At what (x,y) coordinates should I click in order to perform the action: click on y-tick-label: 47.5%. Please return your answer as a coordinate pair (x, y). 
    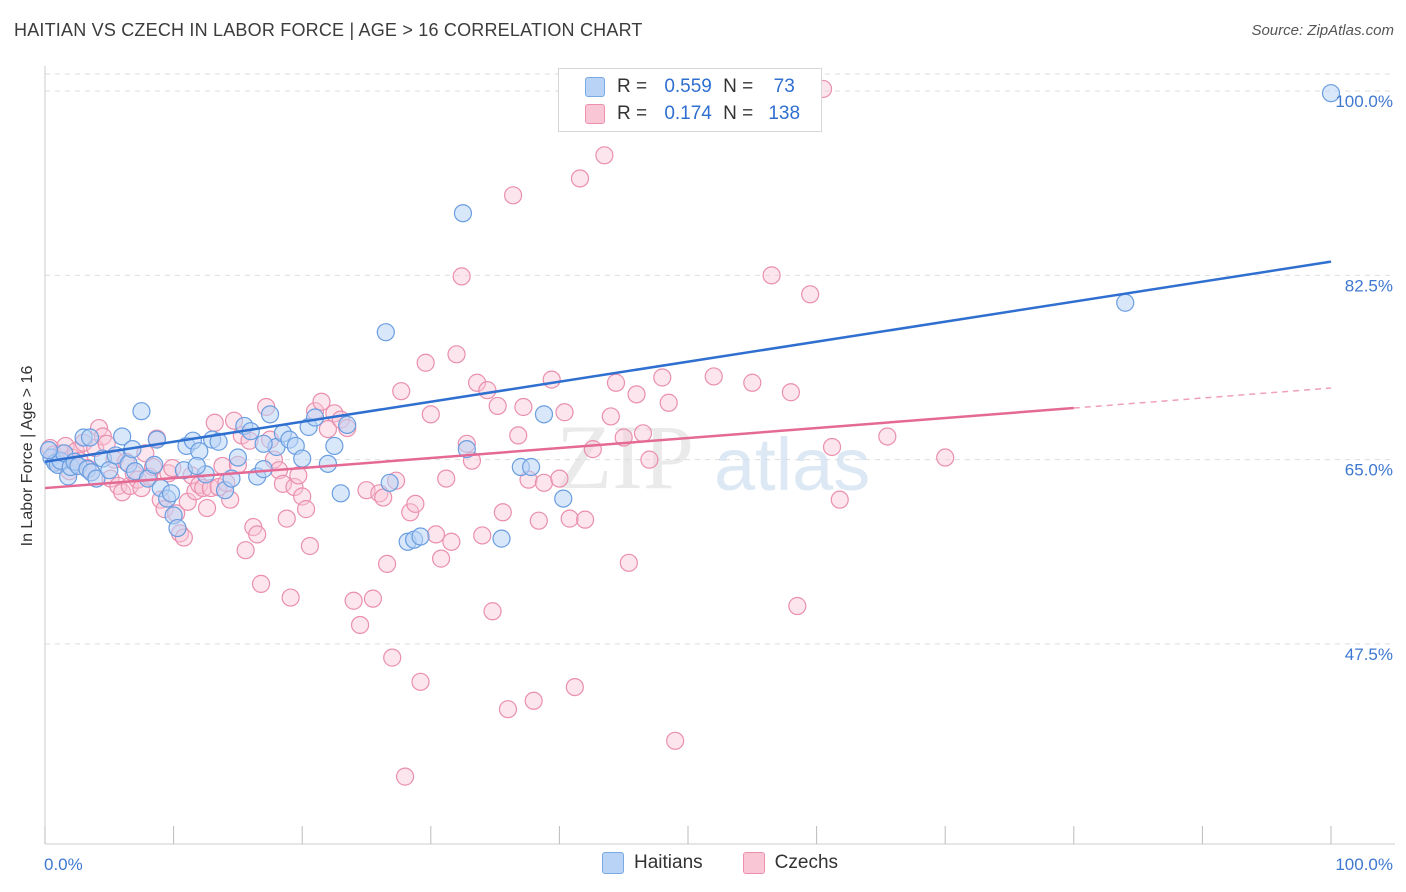
    Looking at the image, I should click on (1369, 654).